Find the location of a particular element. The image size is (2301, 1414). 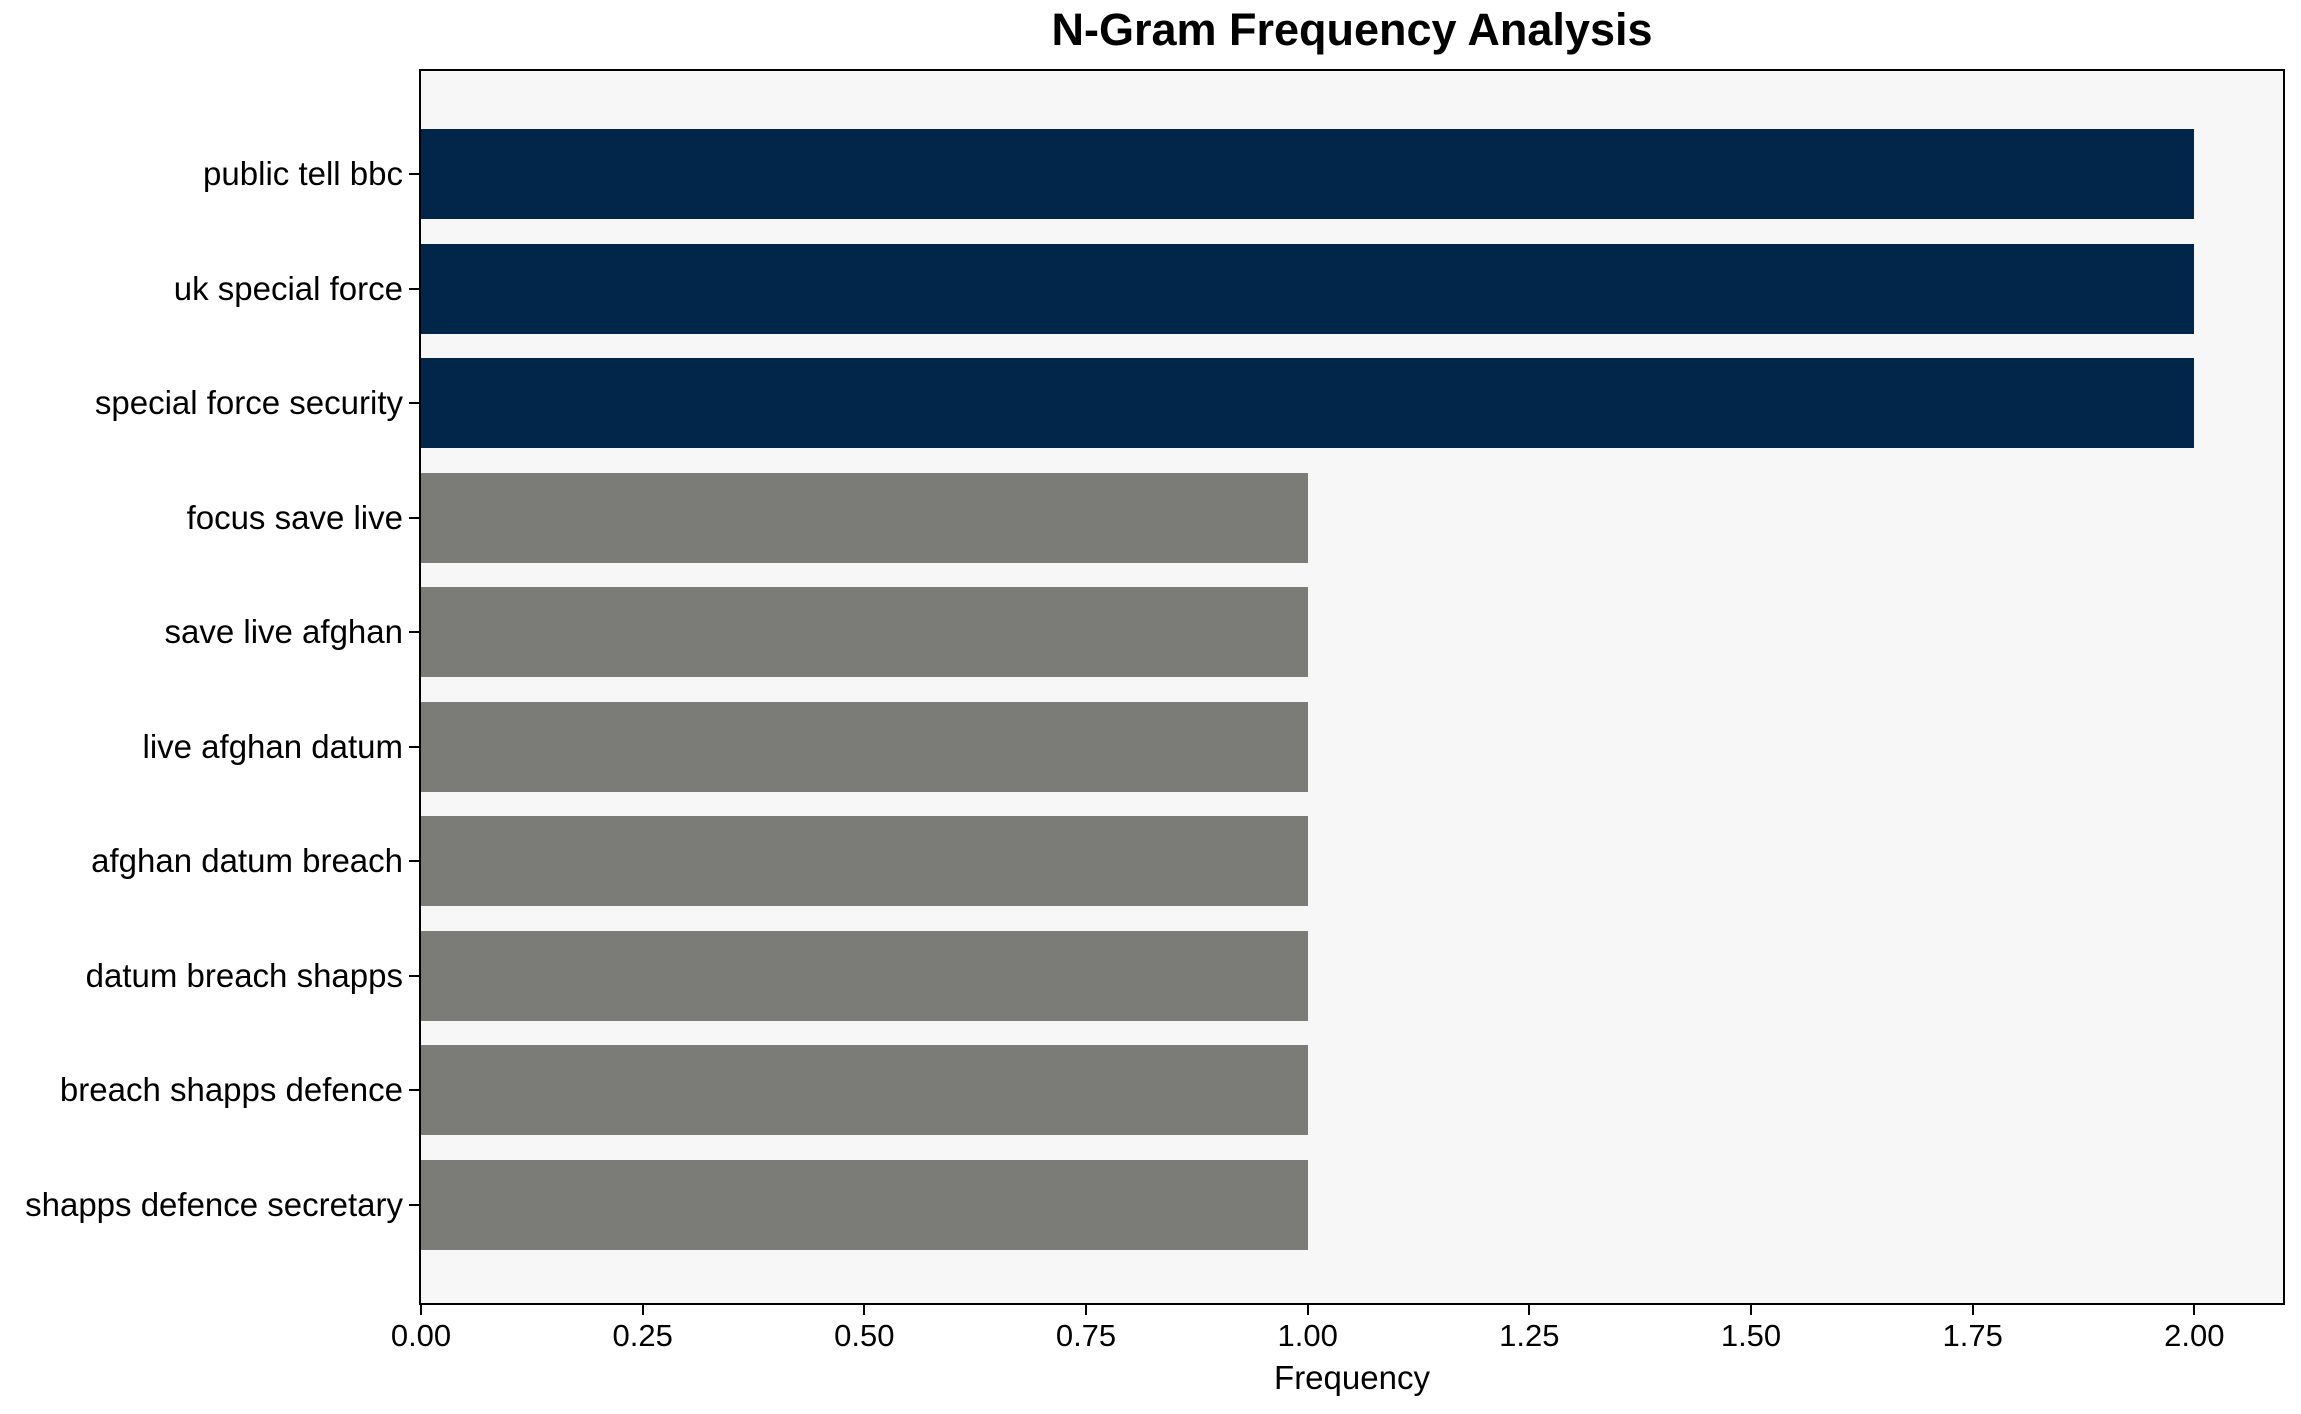

y-tick-label: special force security is located at coordinates (248, 402).